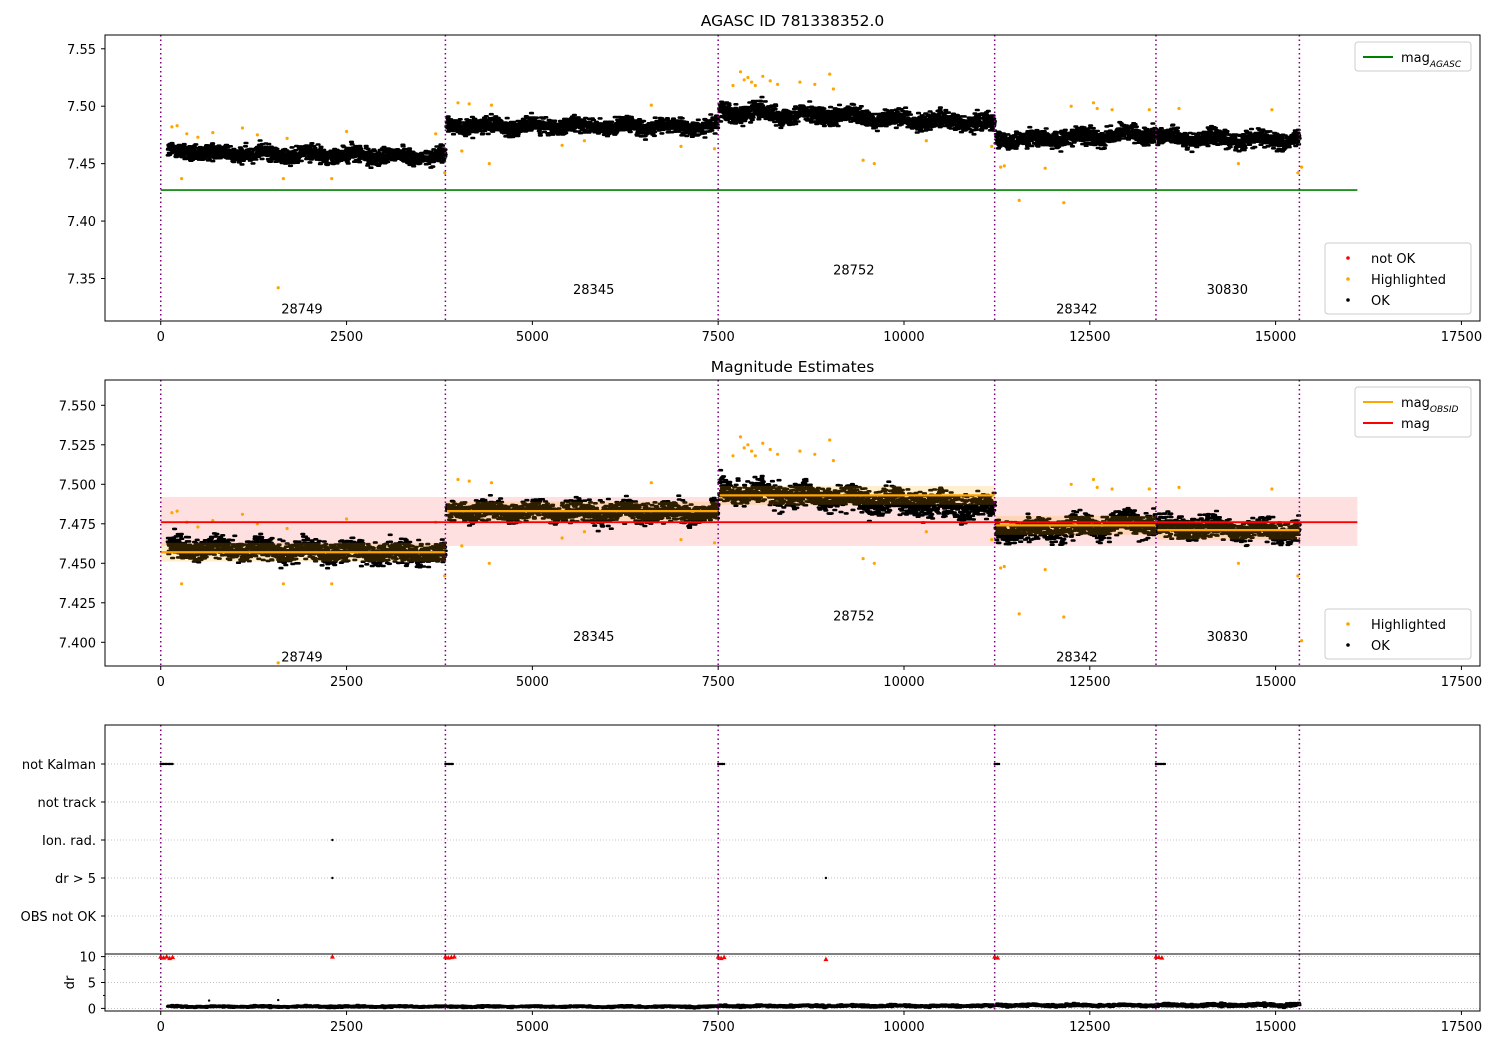 The height and width of the screenshot is (1050, 1500). What do you see at coordinates (532, 682) in the screenshot?
I see `panel-mag-estimates-xtick-label: 5000` at bounding box center [532, 682].